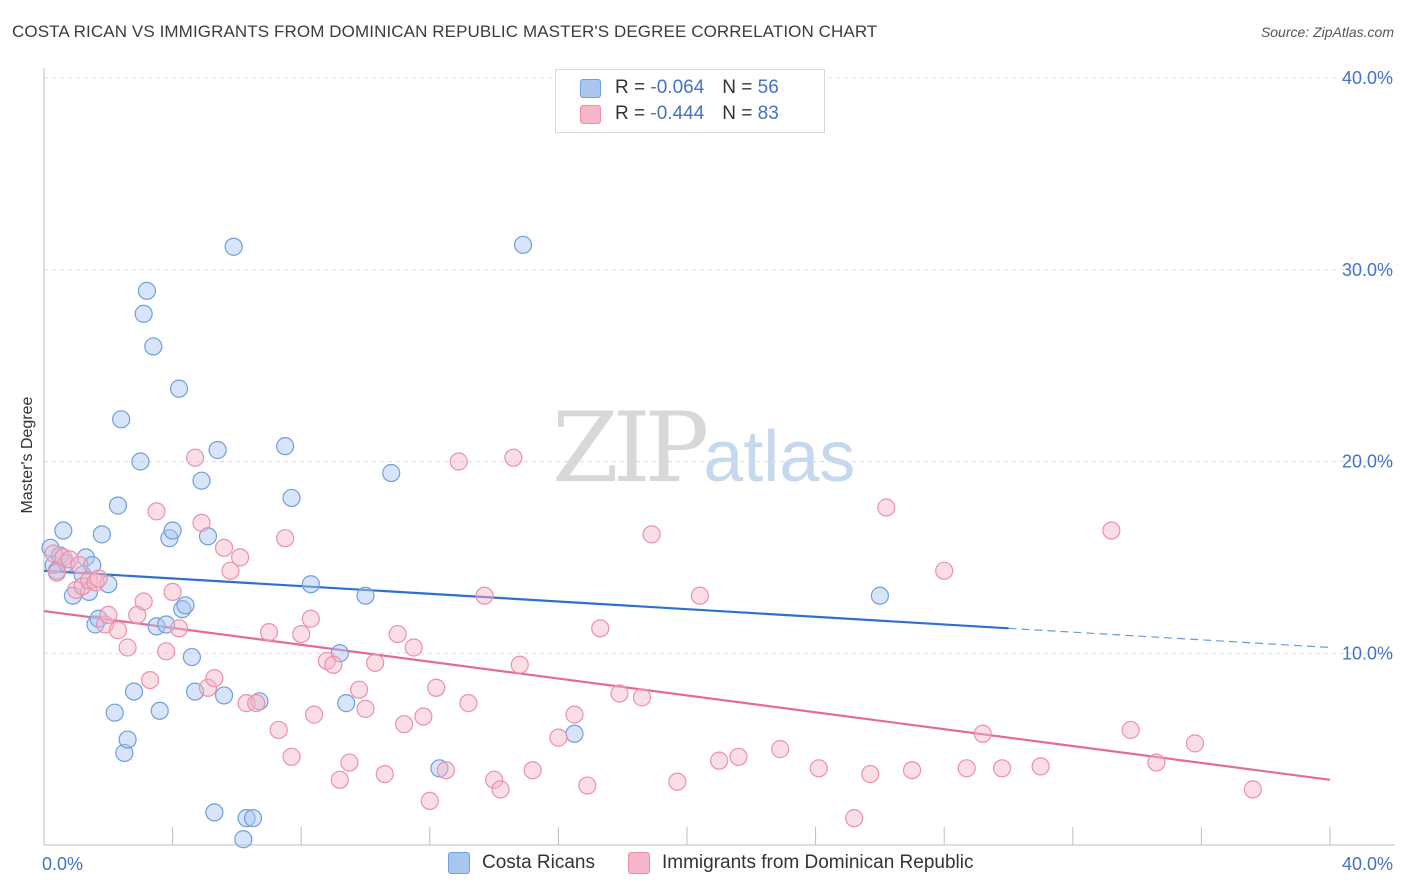 Image resolution: width=1406 pixels, height=892 pixels. I want to click on y-tick-label: 40.0%, so click(1367, 78).